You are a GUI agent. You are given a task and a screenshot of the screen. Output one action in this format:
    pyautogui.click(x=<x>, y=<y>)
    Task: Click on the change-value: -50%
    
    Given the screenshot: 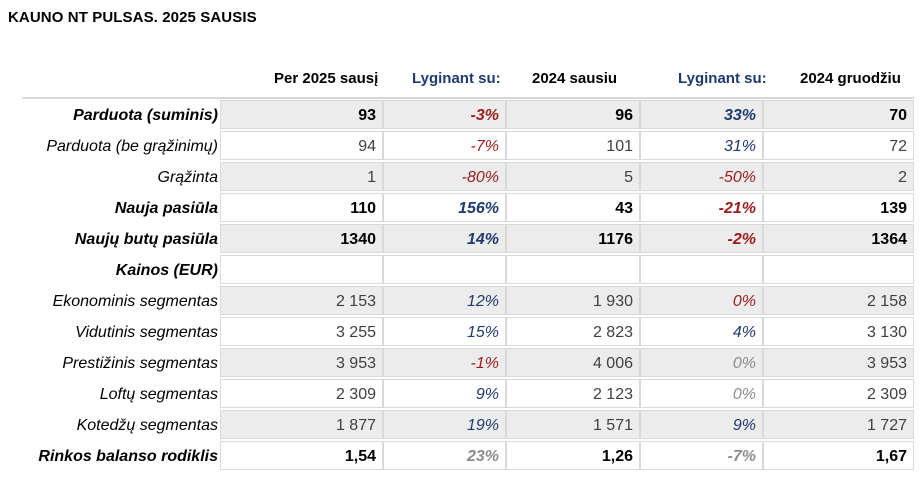 What is the action you would take?
    pyautogui.click(x=737, y=177)
    